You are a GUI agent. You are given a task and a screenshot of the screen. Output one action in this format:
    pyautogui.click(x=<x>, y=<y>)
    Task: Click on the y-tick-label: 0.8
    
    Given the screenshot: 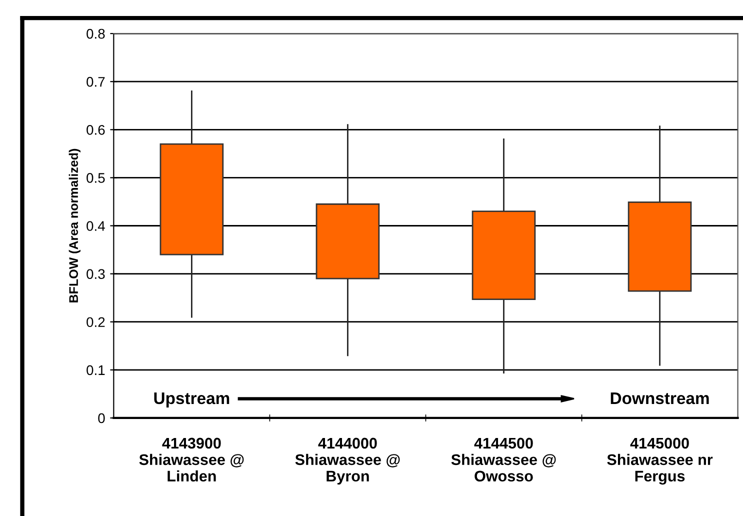 What is the action you would take?
    pyautogui.click(x=95, y=33)
    